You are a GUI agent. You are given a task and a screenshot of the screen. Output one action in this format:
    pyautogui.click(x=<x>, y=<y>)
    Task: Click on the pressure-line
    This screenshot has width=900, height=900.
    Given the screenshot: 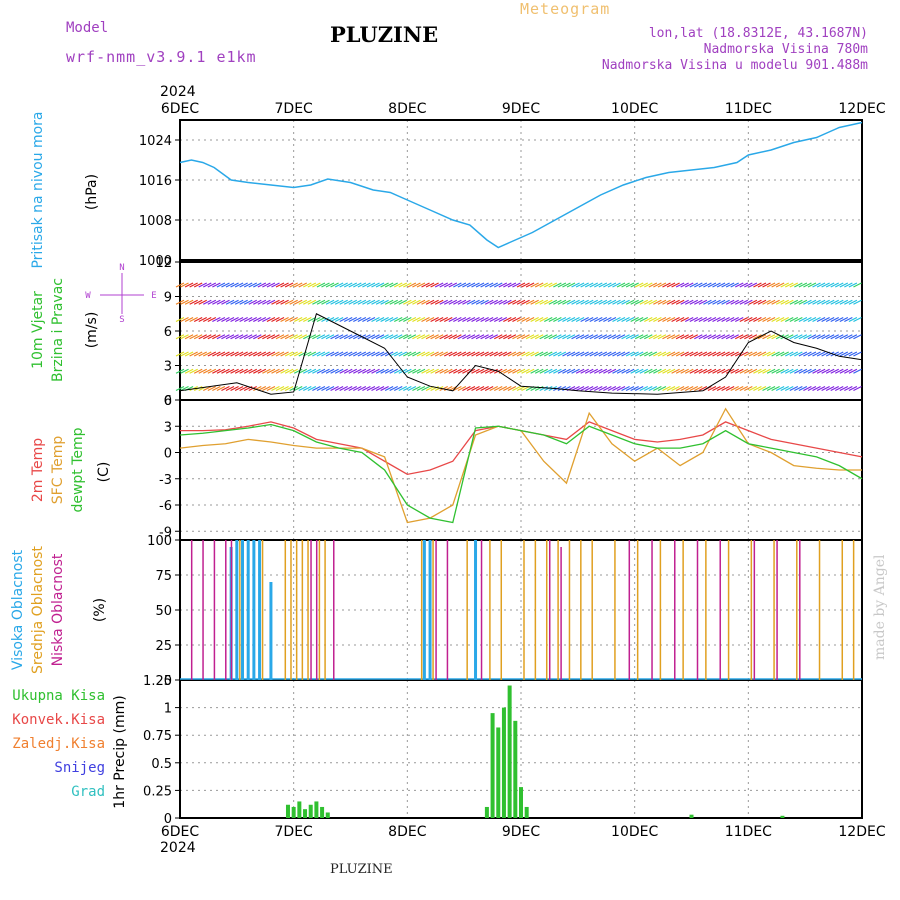 What is the action you would take?
    pyautogui.click(x=521, y=185)
    